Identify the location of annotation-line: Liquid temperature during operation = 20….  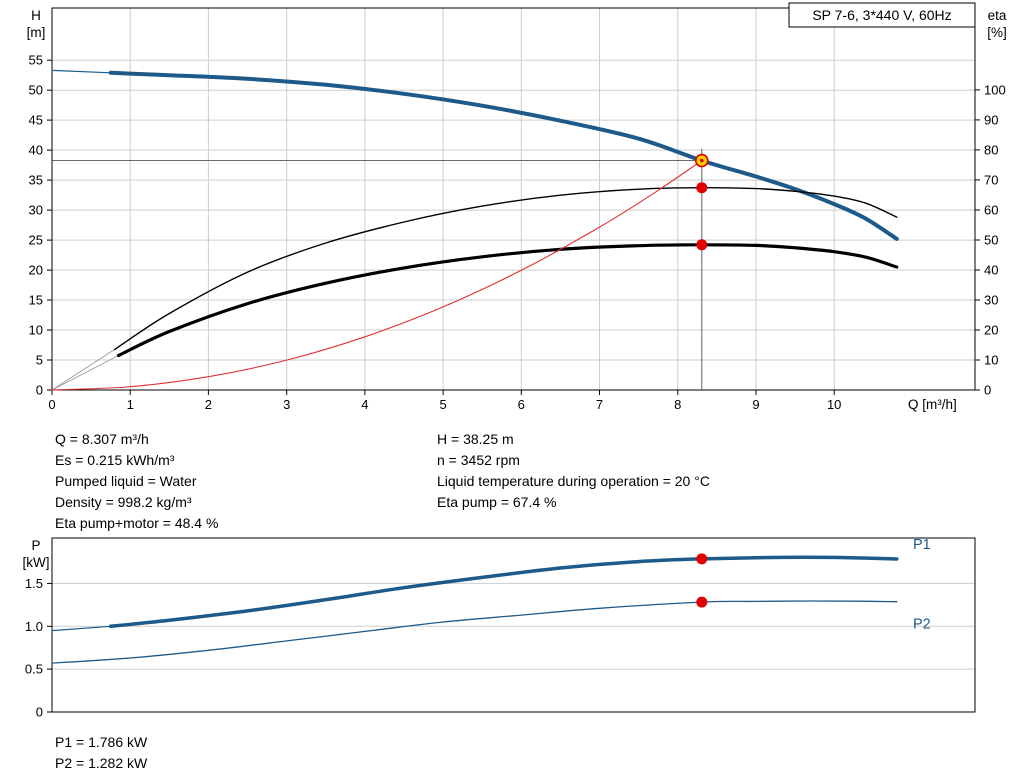
(573, 481).